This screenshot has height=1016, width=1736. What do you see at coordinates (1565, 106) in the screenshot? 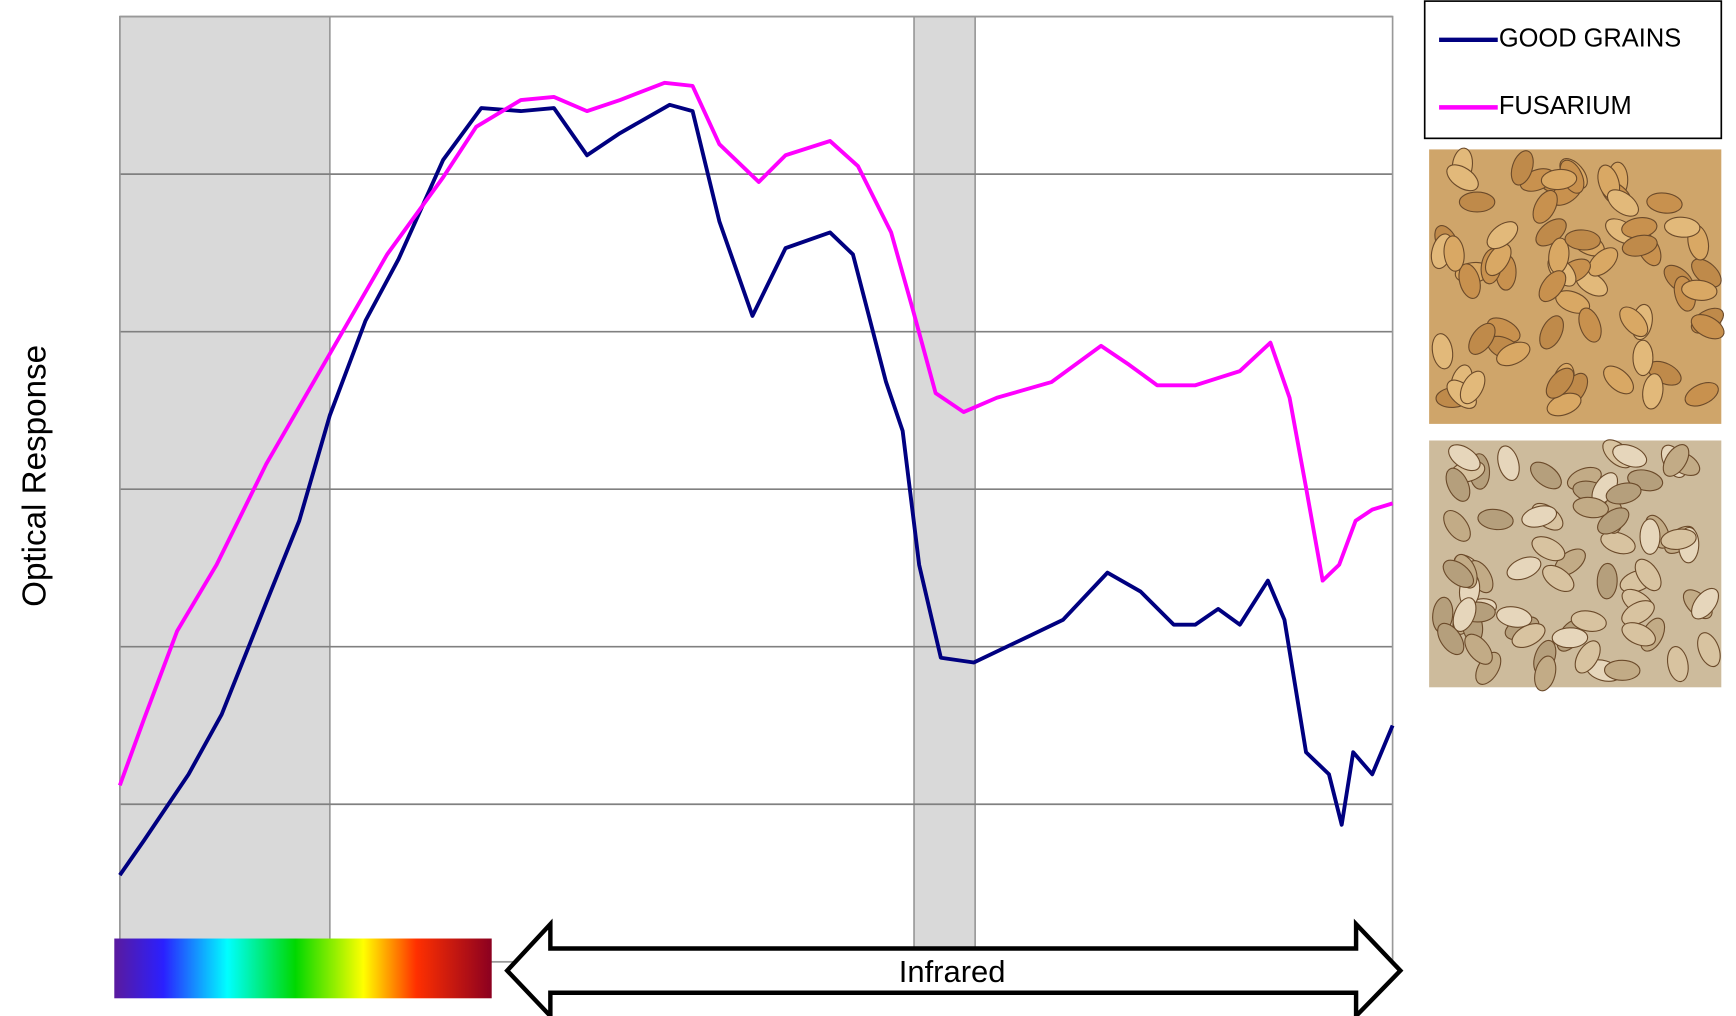
I see `legend-label: FUSARIUM` at bounding box center [1565, 106].